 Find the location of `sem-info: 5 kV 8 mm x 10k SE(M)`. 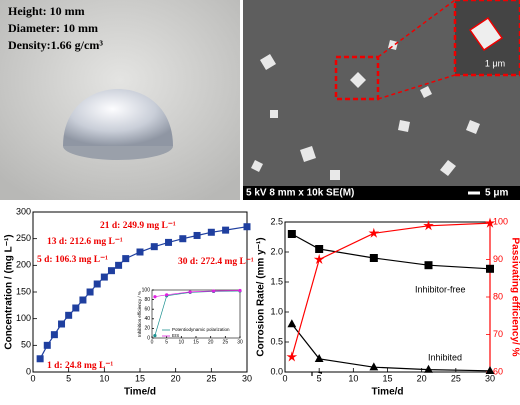

sem-info: 5 kV 8 mm x 10k SE(M) is located at coordinates (300, 193).